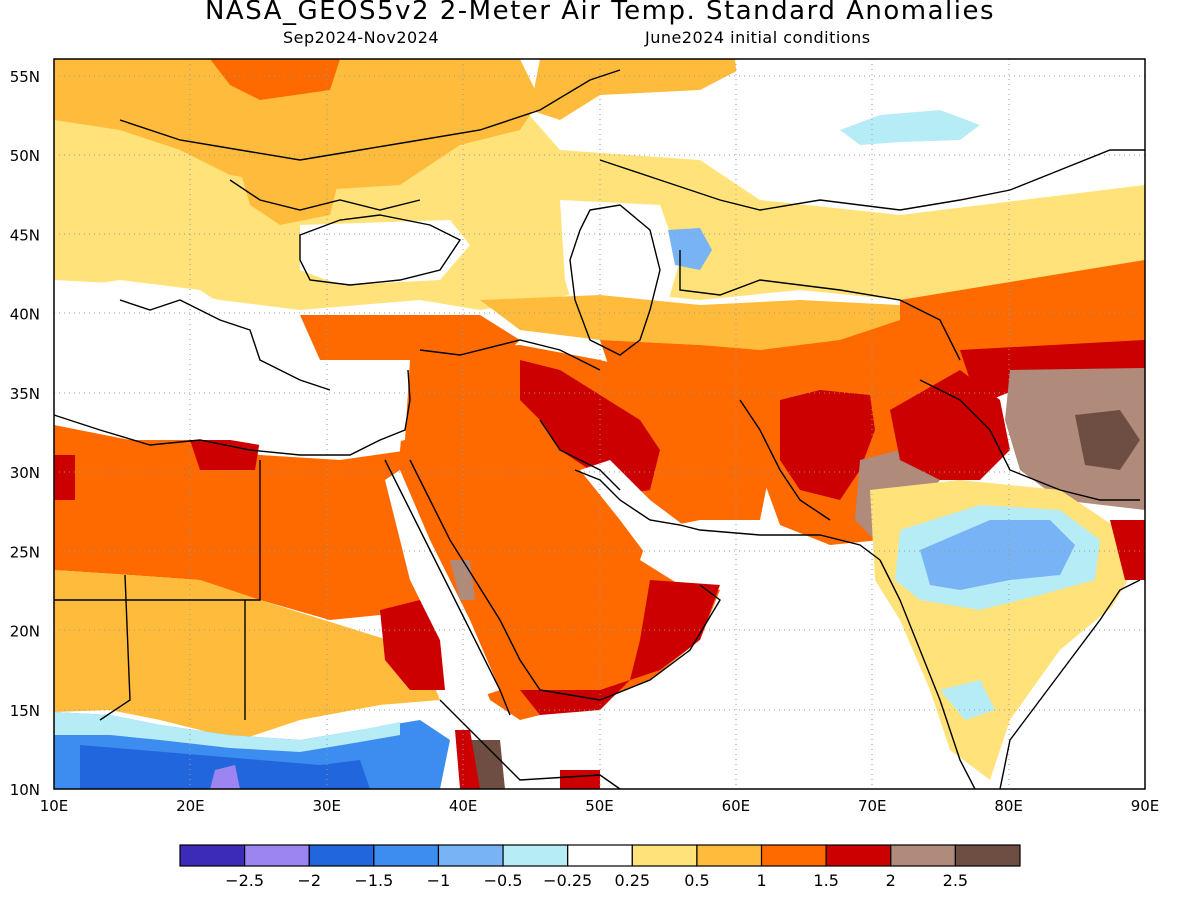  Describe the element at coordinates (736, 806) in the screenshot. I see `lon-tick-60E: 60E` at that location.